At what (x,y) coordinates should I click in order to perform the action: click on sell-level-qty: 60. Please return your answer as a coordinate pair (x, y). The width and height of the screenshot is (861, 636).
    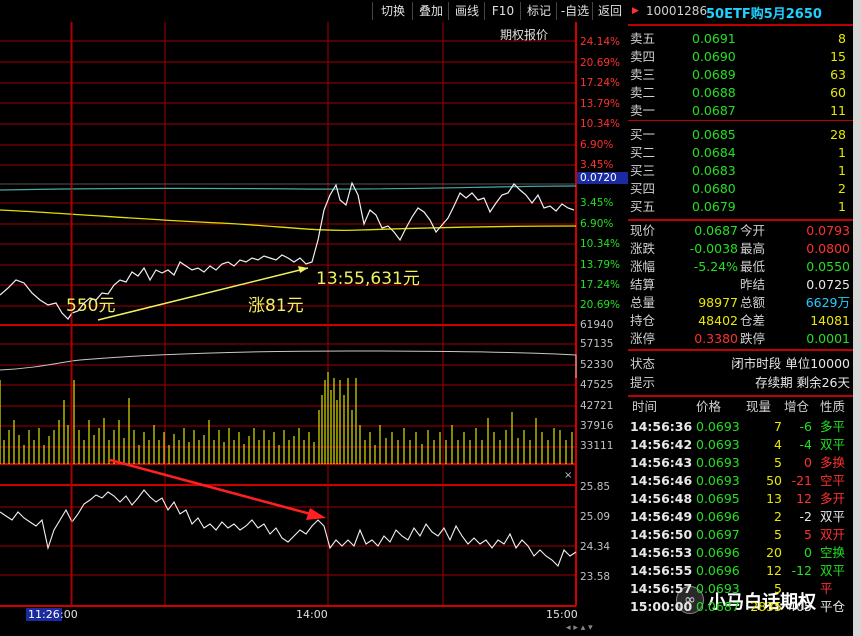
    Looking at the image, I should click on (838, 92).